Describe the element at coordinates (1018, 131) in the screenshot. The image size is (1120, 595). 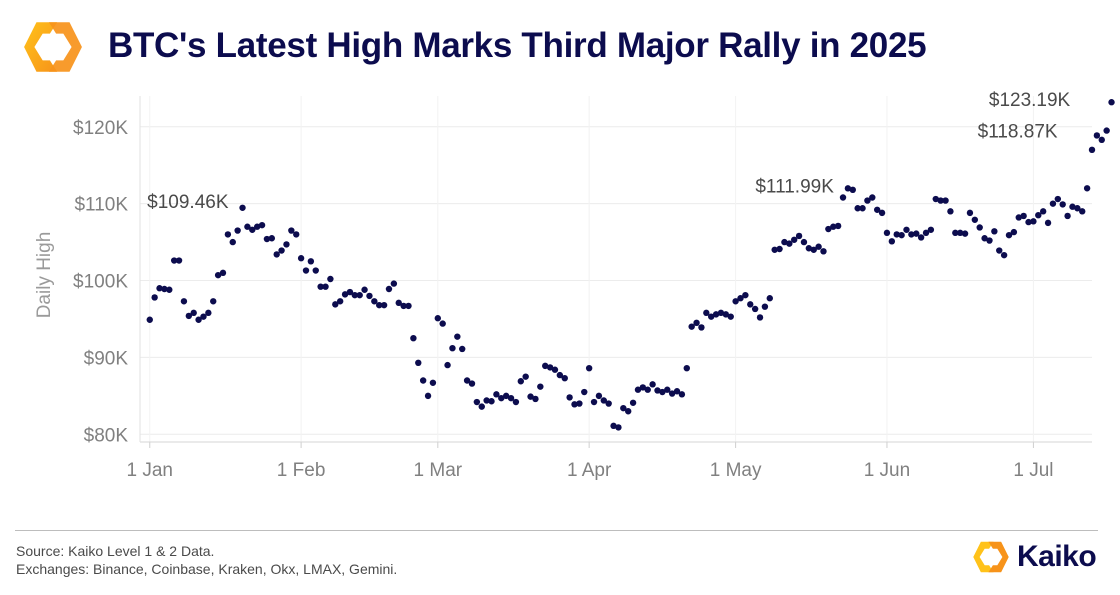
I see `annotation-label: $118.87K` at that location.